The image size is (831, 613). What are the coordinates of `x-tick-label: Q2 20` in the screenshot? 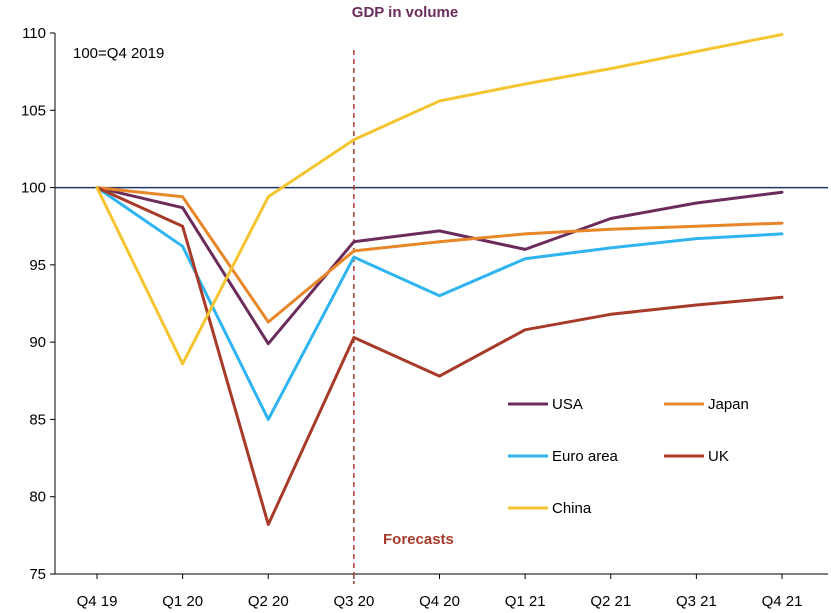 It's located at (268, 601).